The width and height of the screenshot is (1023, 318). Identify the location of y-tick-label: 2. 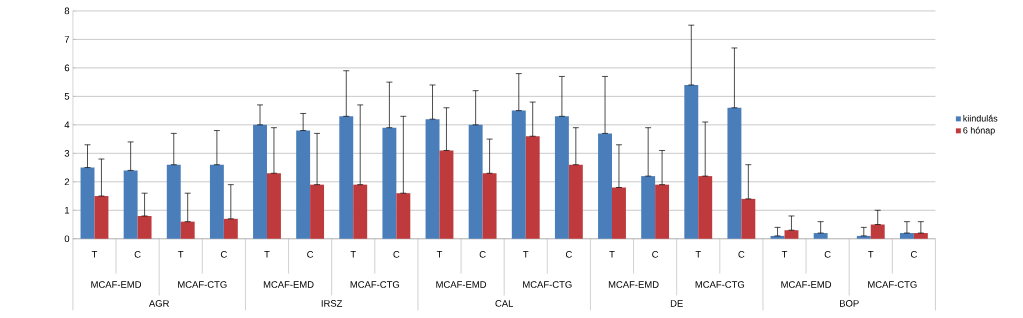
(67, 181).